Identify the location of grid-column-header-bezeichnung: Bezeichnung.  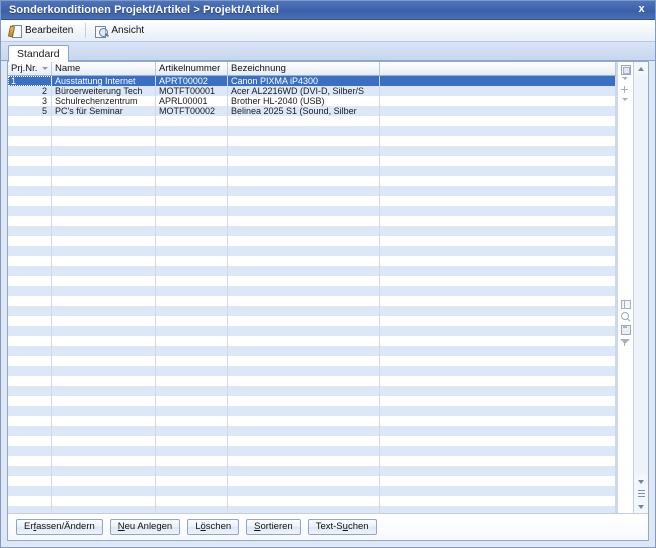
(304, 68).